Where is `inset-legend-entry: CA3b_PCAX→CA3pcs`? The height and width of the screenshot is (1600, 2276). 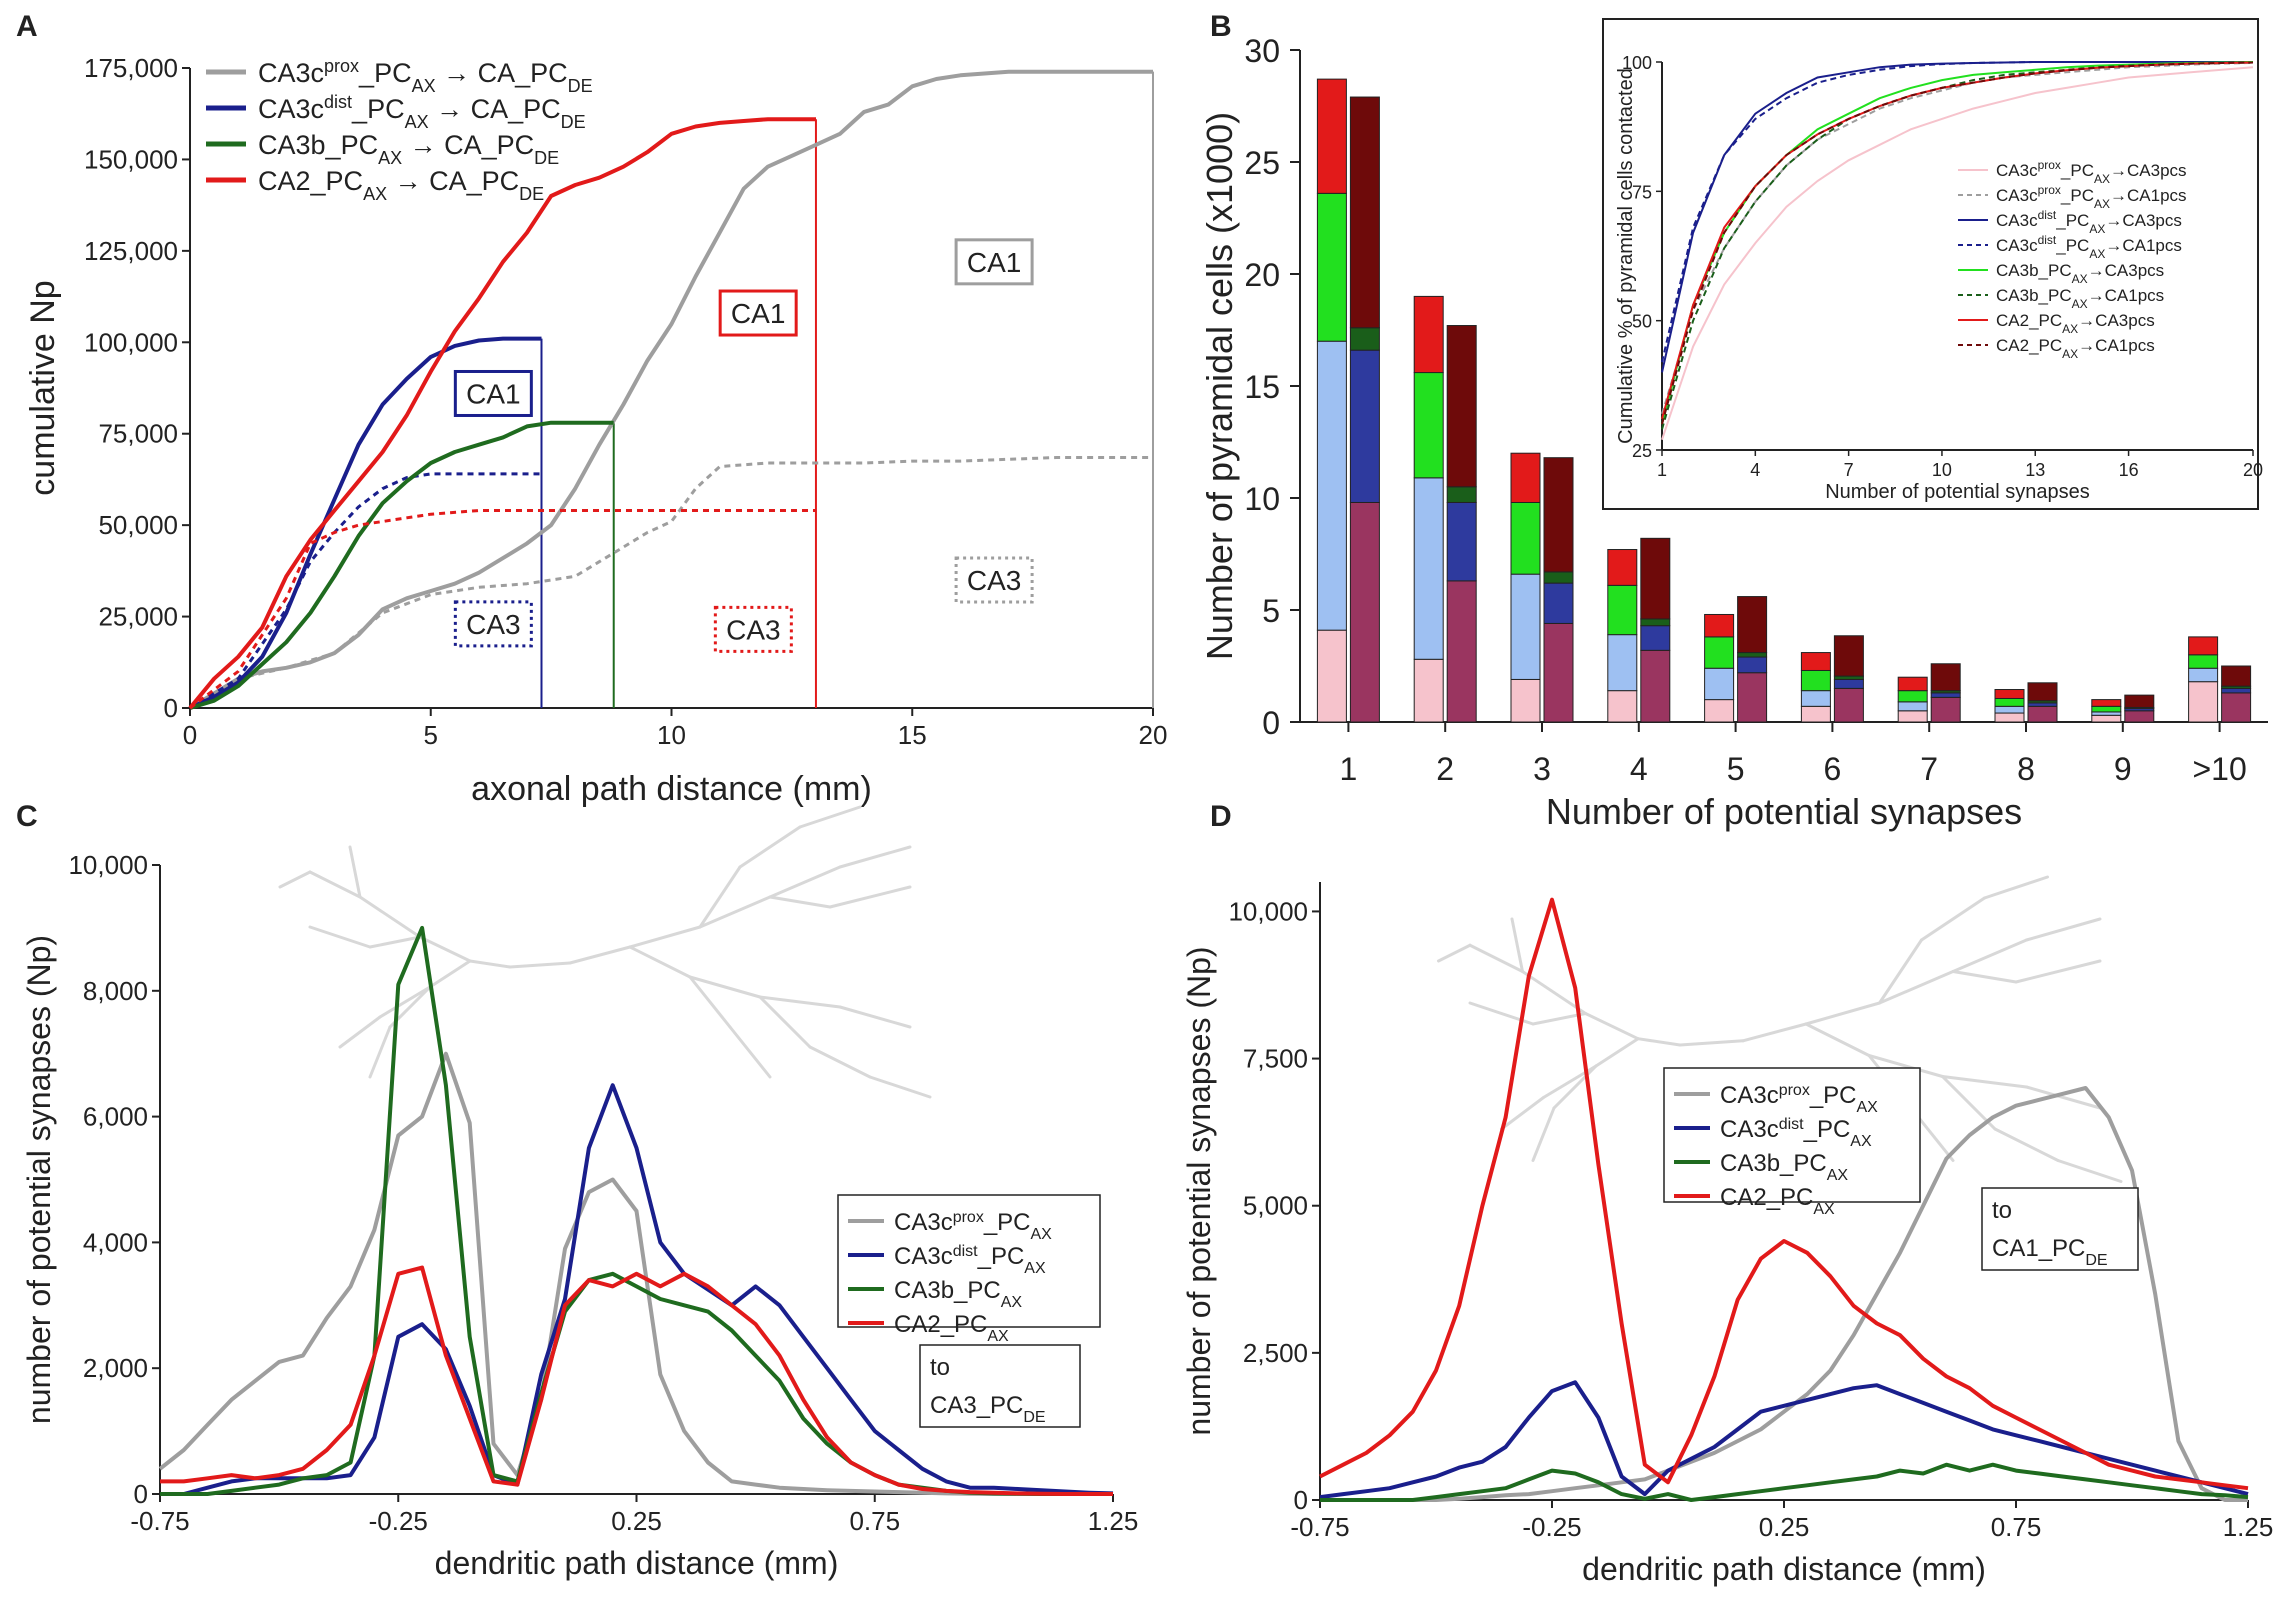 inset-legend-entry: CA3b_PCAX→CA3pcs is located at coordinates (2080, 273).